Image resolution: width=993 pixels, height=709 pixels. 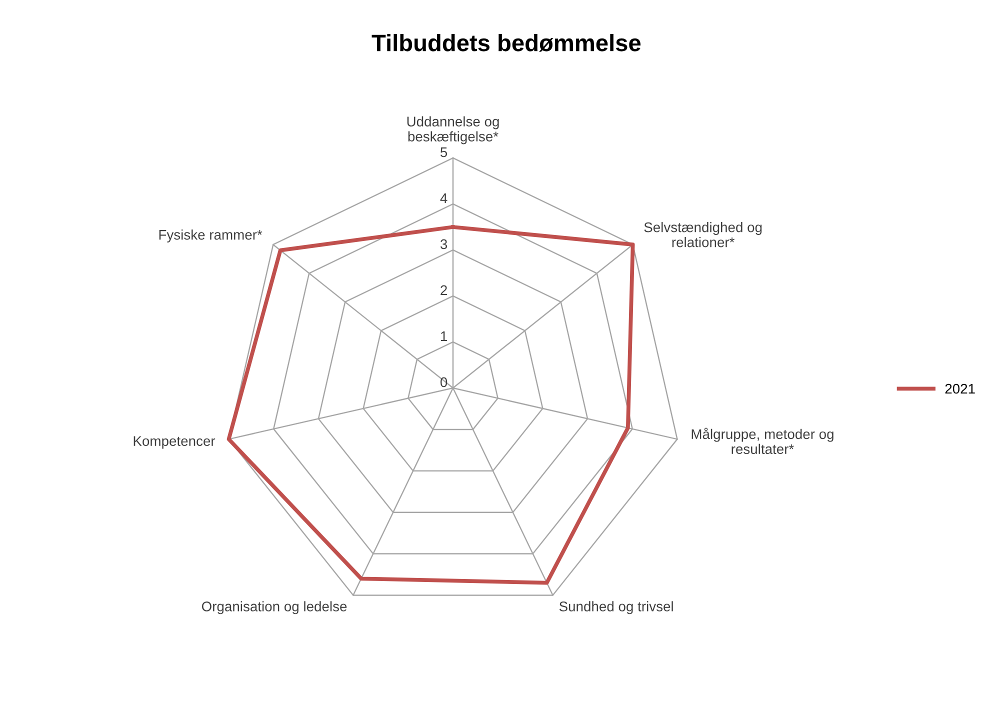 What do you see at coordinates (443, 336) in the screenshot?
I see `y-tick-label: 1` at bounding box center [443, 336].